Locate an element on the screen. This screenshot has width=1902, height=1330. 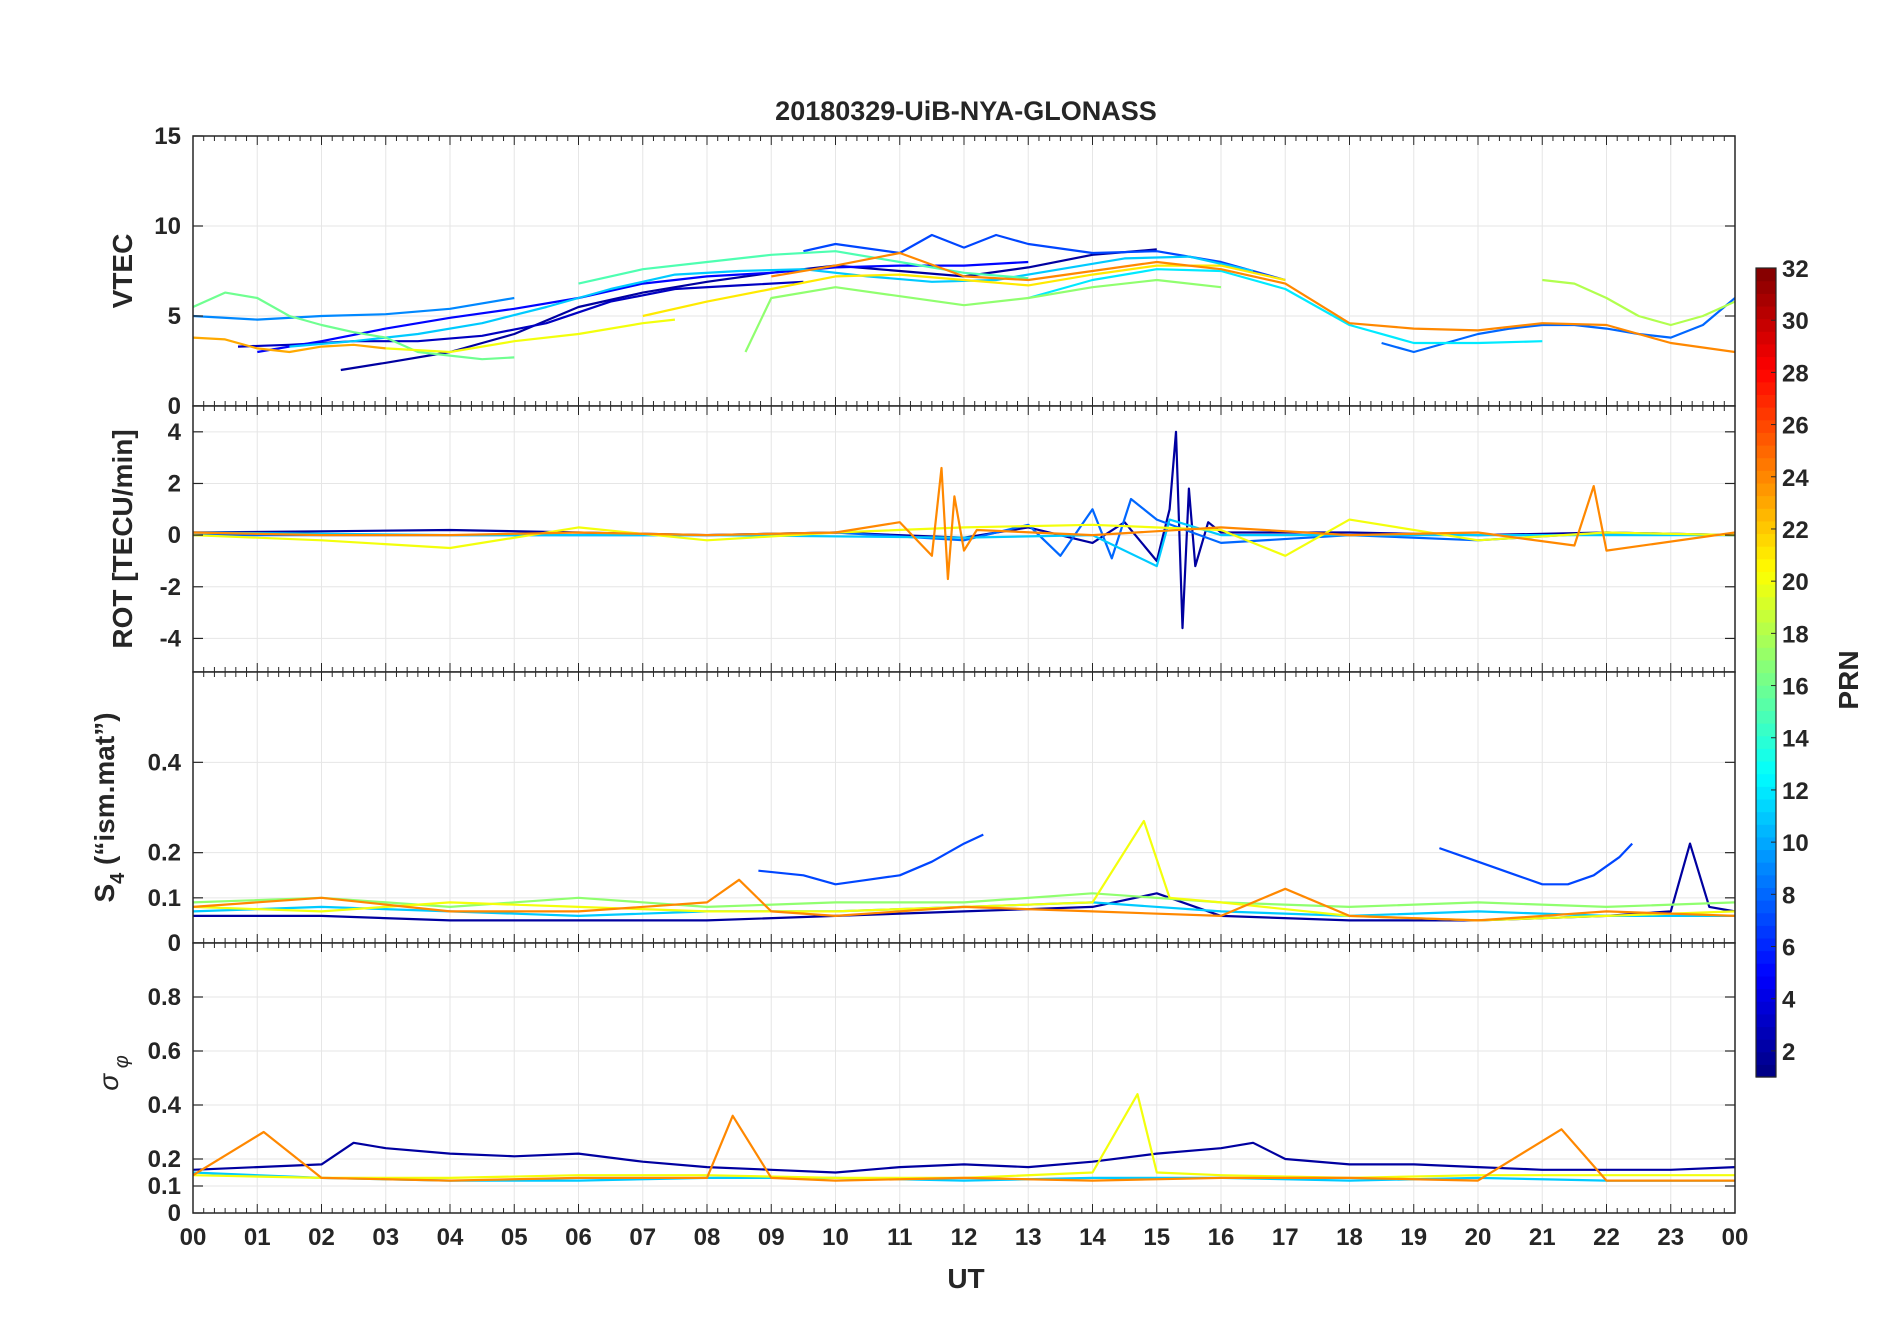
x-tick-label: 15 is located at coordinates (1156, 1237).